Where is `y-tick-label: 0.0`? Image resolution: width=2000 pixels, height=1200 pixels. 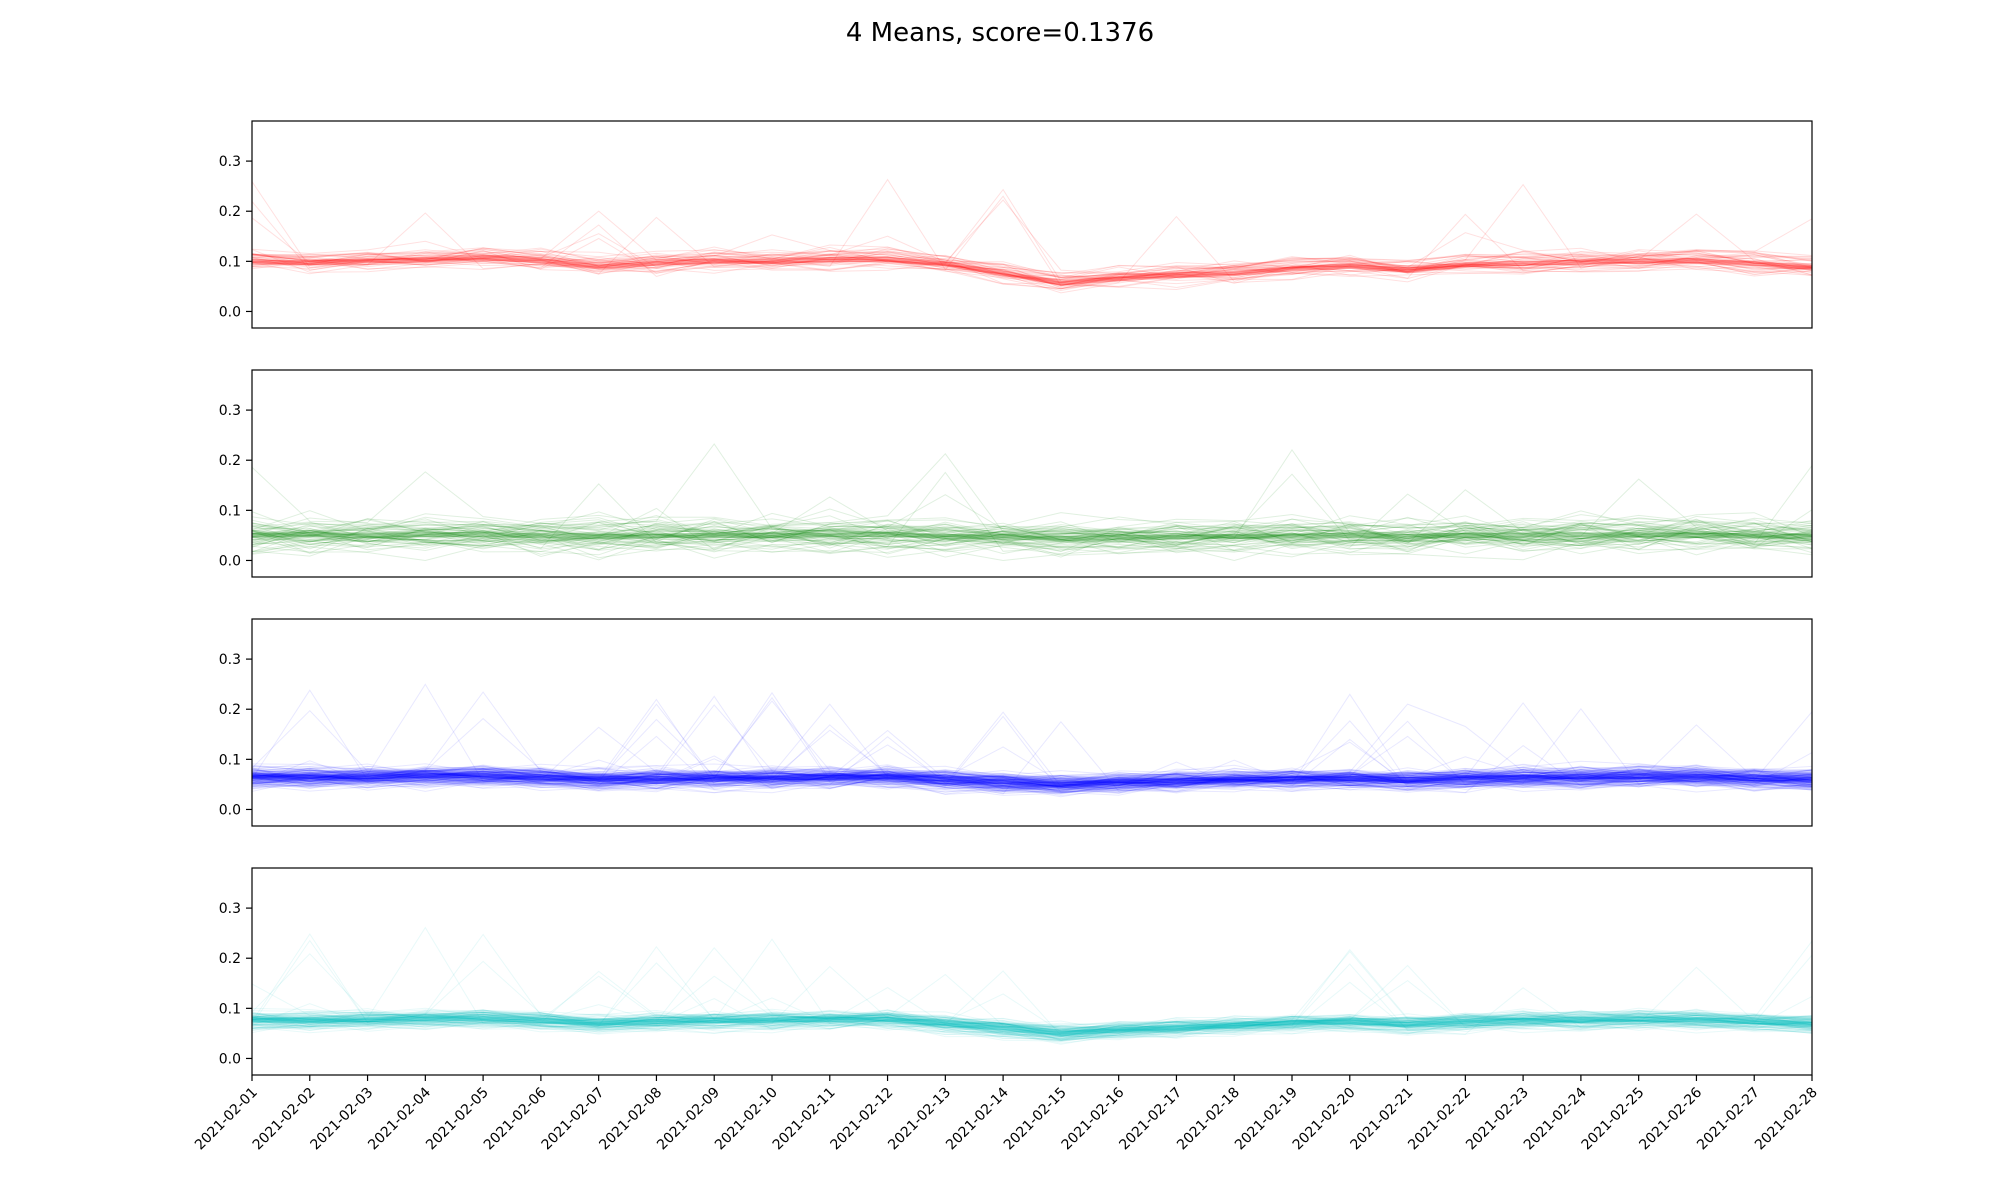
y-tick-label: 0.0 is located at coordinates (230, 561).